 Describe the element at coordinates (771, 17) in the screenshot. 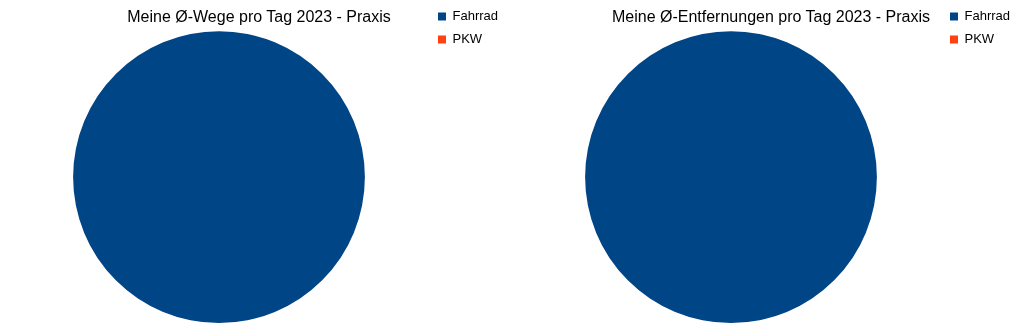

I see `chart-title: Meine Ø-Entfernungen pro Tag 2023 - Praxis` at that location.